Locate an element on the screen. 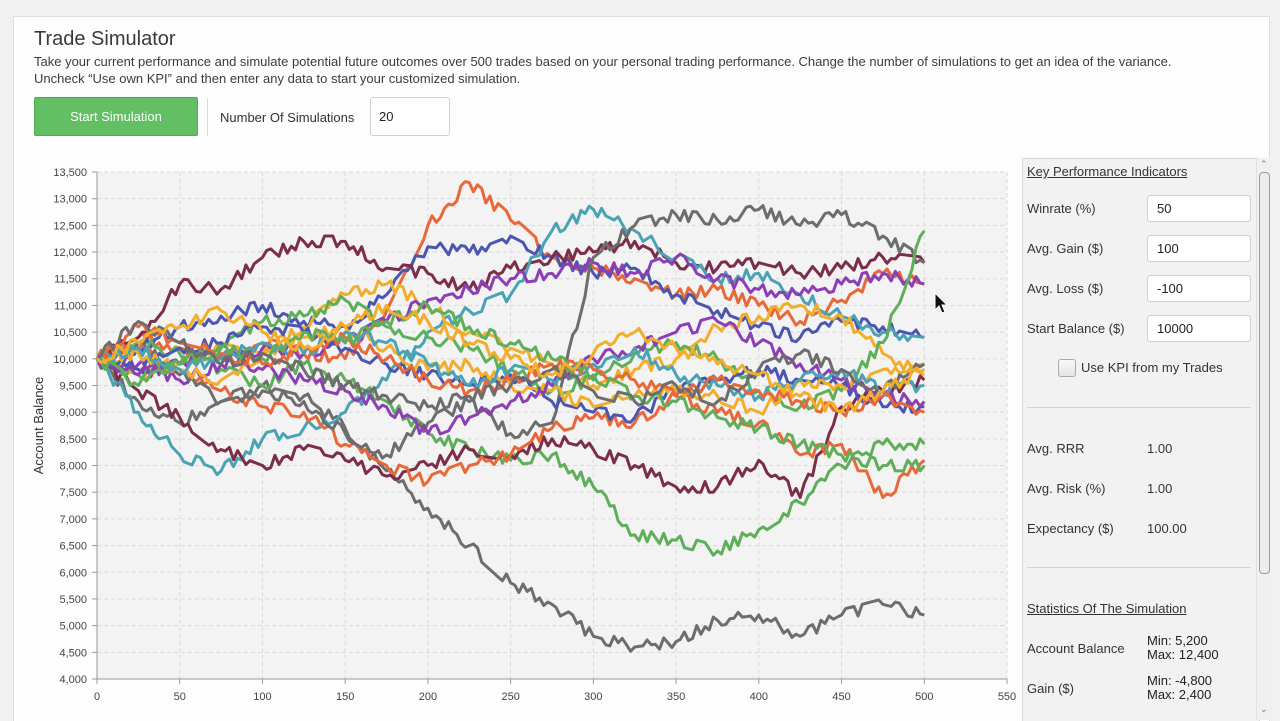  x-tick-label: 450 is located at coordinates (841, 697).